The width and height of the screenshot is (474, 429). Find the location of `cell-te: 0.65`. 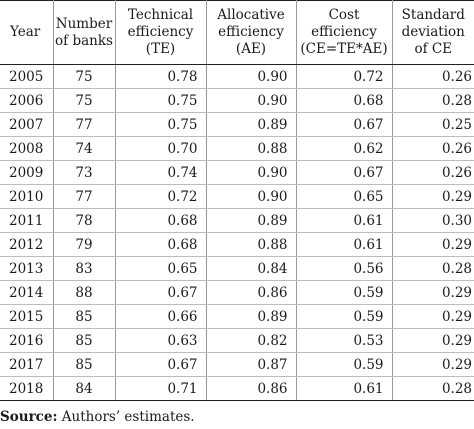

cell-te: 0.65 is located at coordinates (161, 268).